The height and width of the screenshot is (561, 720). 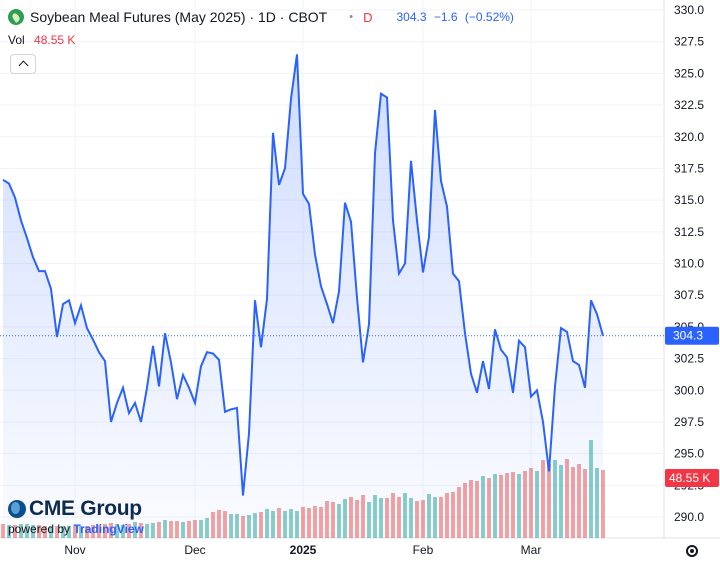 I want to click on x-tick-label: Nov, so click(x=74, y=550).